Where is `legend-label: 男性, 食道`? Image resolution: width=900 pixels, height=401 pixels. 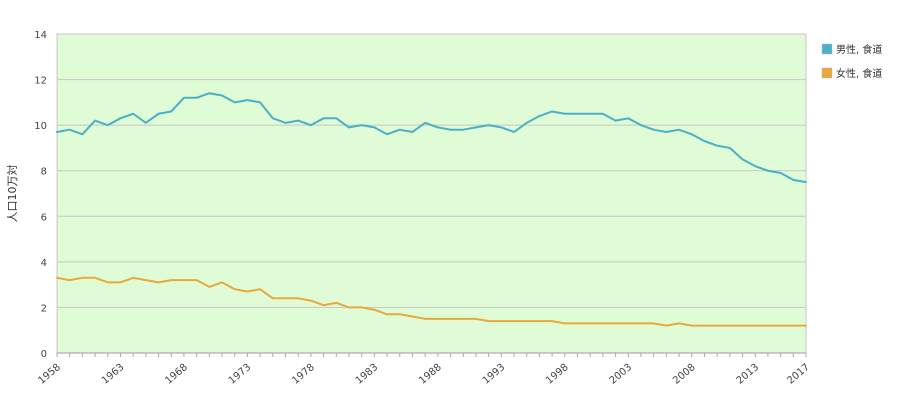 legend-label: 男性, 食道 is located at coordinates (859, 49).